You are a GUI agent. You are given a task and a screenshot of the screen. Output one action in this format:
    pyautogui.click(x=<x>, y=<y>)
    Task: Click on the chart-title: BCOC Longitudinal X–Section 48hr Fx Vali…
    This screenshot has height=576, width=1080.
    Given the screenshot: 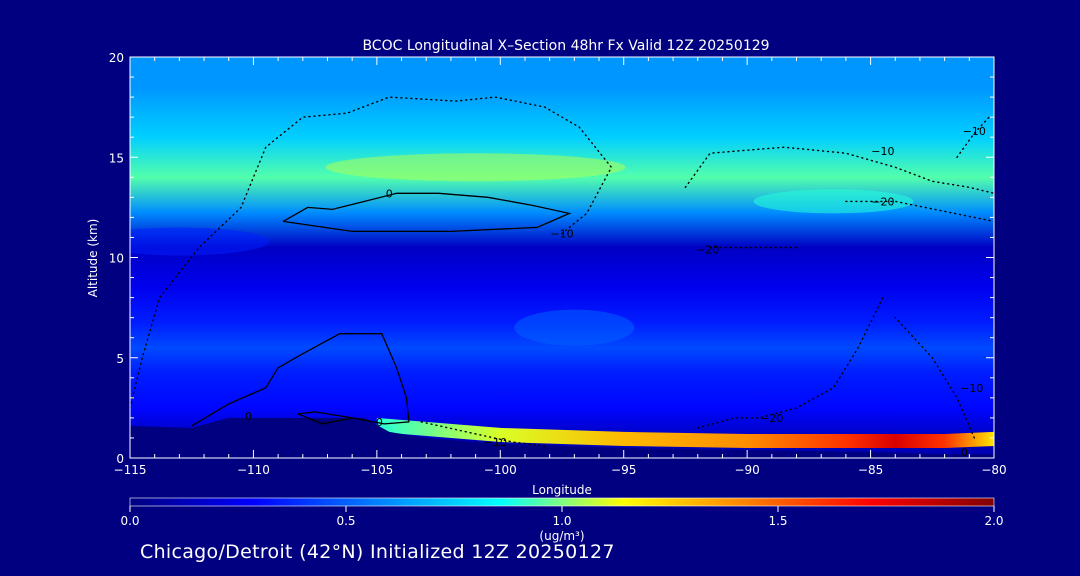 What is the action you would take?
    pyautogui.click(x=565, y=46)
    